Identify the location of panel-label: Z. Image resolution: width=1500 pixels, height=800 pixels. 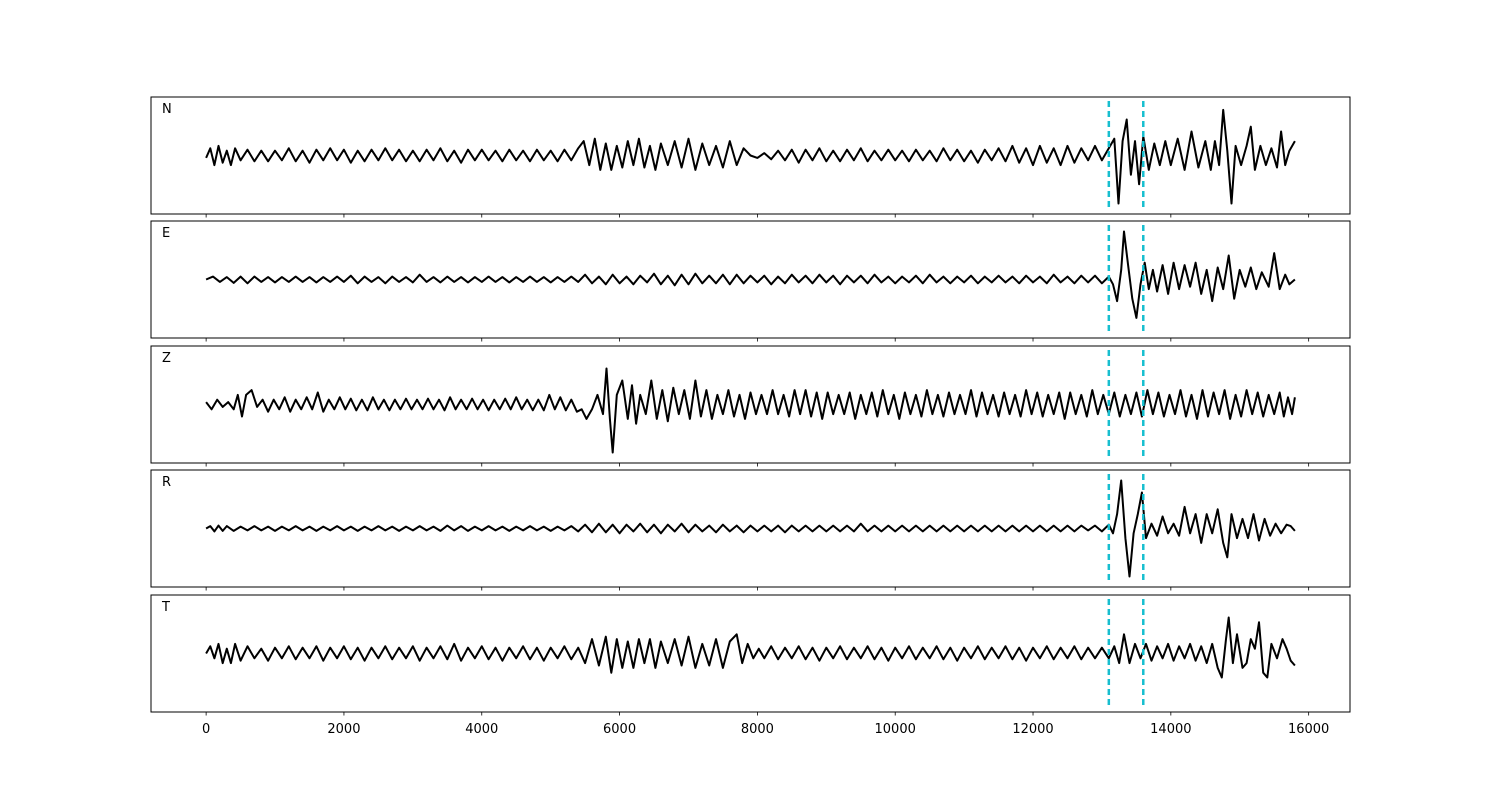
(166, 358).